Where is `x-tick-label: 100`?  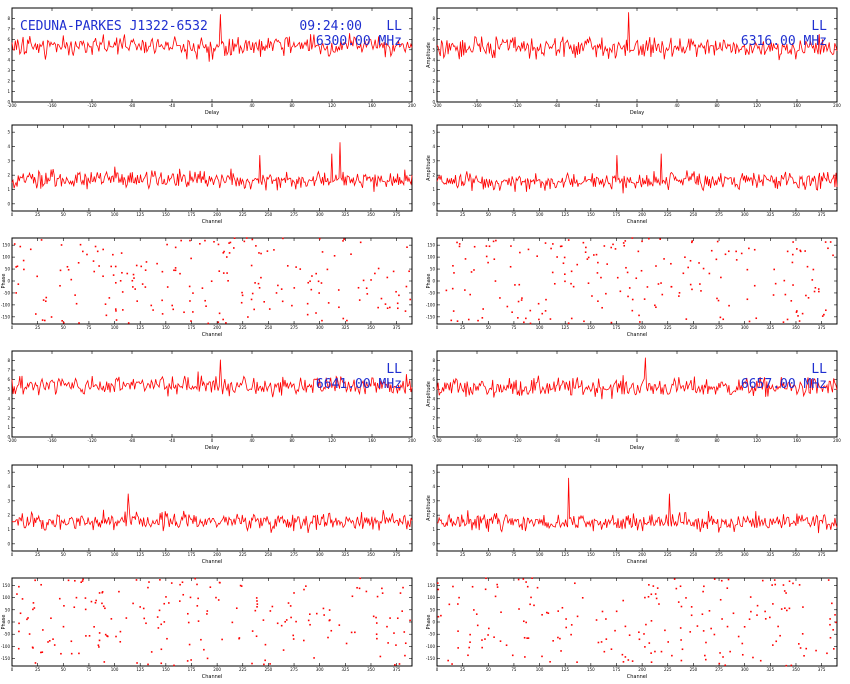 x-tick-label: 100 is located at coordinates (540, 327).